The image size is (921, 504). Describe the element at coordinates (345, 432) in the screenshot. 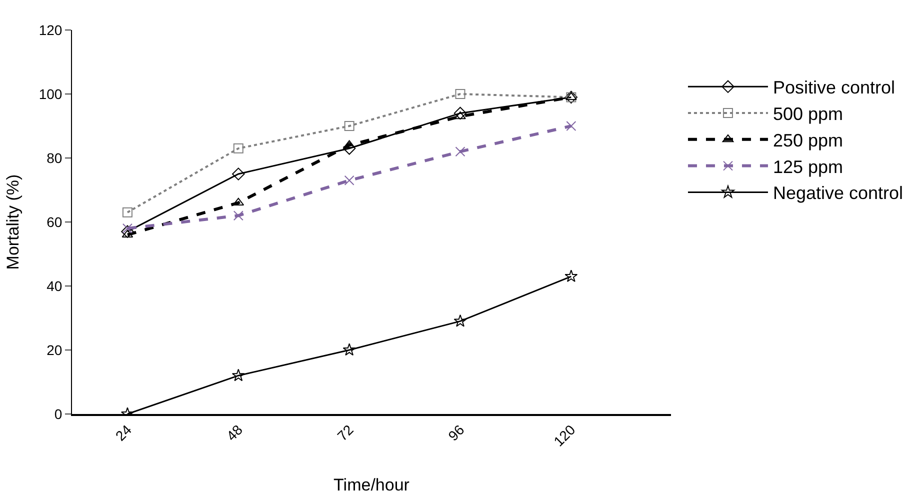

I see `x-tick-label: 72` at that location.